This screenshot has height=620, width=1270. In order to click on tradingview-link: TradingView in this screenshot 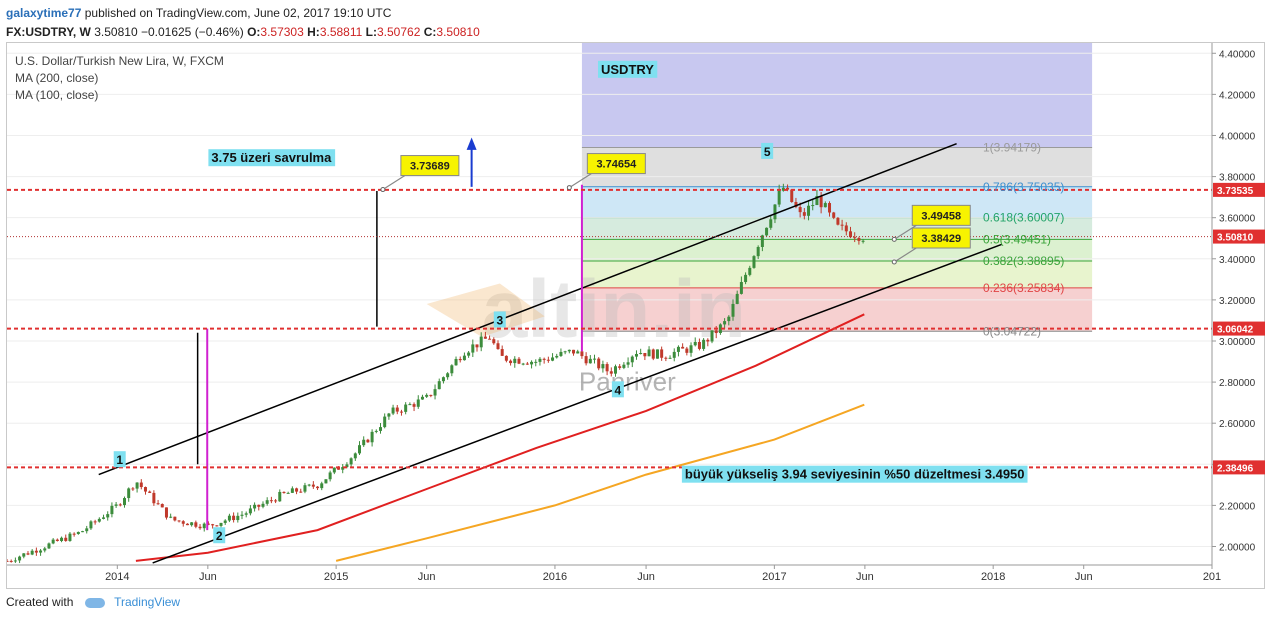, I will do `click(147, 602)`.